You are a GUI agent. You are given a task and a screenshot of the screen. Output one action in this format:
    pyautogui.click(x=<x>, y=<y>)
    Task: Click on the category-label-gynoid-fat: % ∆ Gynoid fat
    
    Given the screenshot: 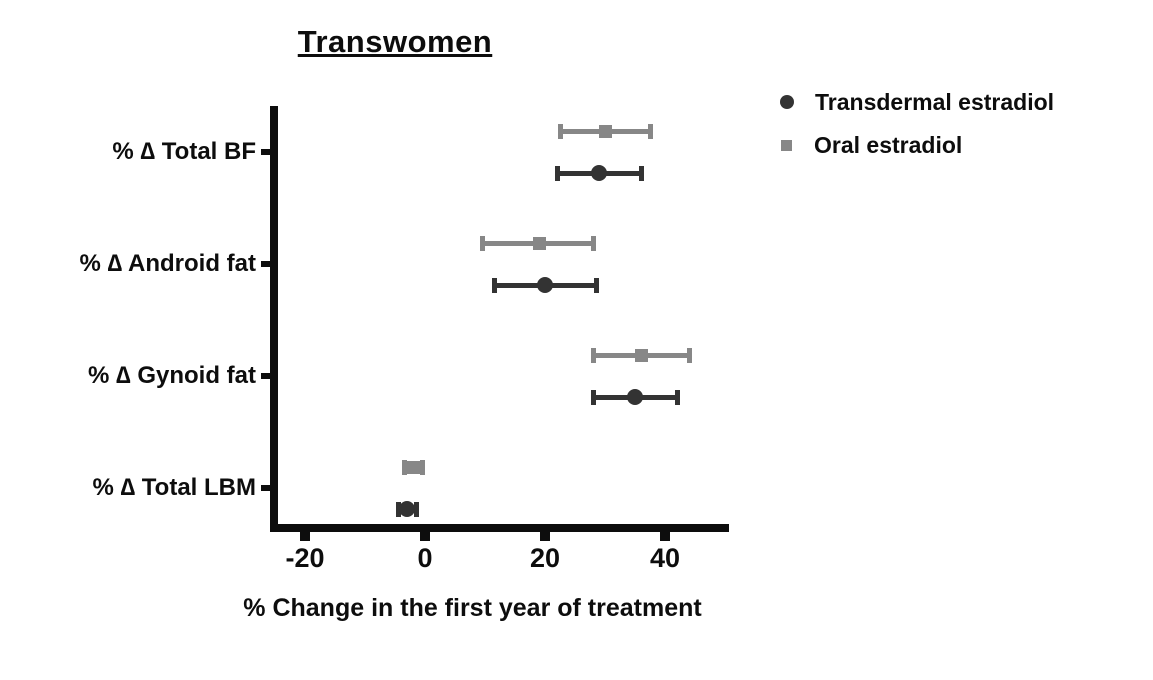 What is the action you would take?
    pyautogui.click(x=171, y=375)
    